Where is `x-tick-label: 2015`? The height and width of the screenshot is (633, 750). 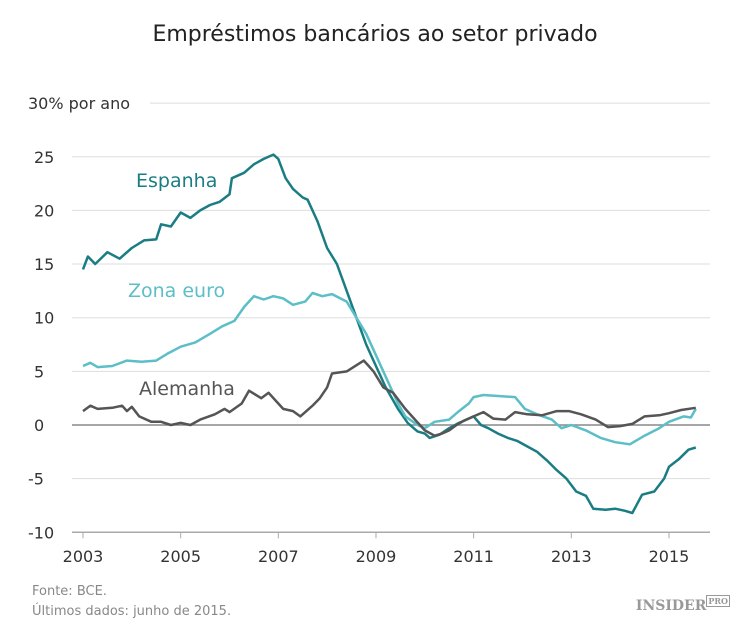 x-tick-label: 2015 is located at coordinates (669, 556).